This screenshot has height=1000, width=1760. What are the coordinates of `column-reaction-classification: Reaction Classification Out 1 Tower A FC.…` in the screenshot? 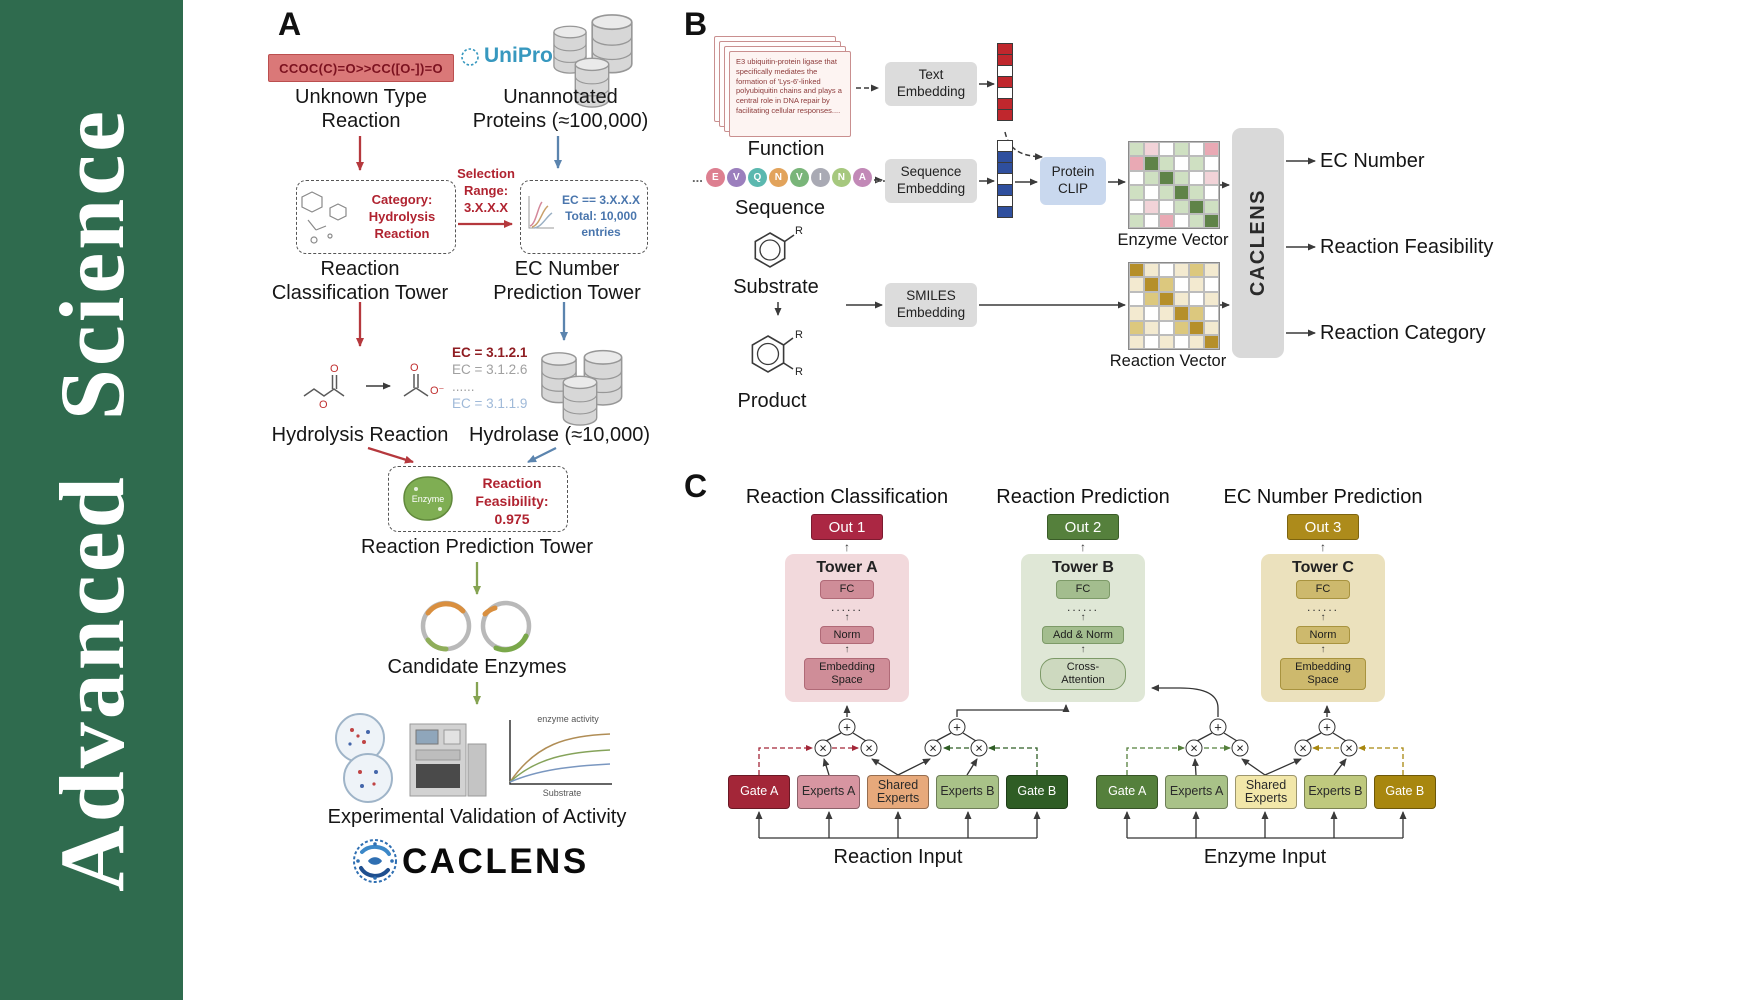 It's located at (847, 594).